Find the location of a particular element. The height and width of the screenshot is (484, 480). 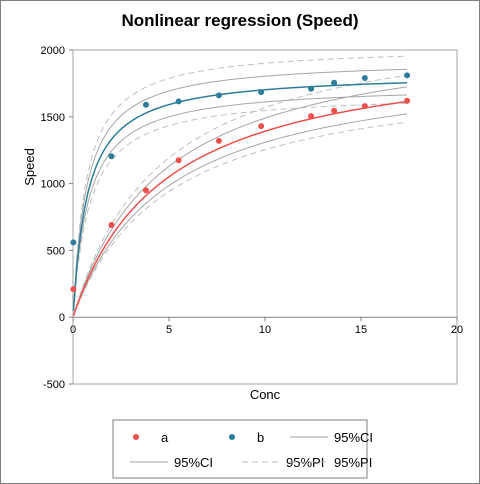

legend-box is located at coordinates (240, 449).